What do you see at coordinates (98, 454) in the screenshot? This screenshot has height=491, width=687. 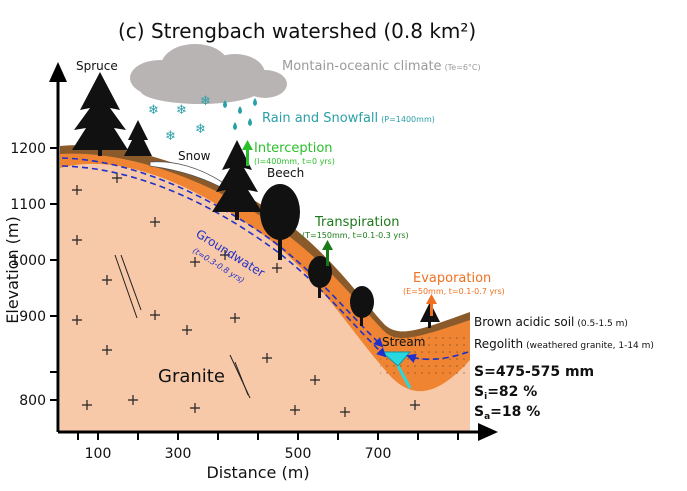 I see `x-tick-100: 100` at bounding box center [98, 454].